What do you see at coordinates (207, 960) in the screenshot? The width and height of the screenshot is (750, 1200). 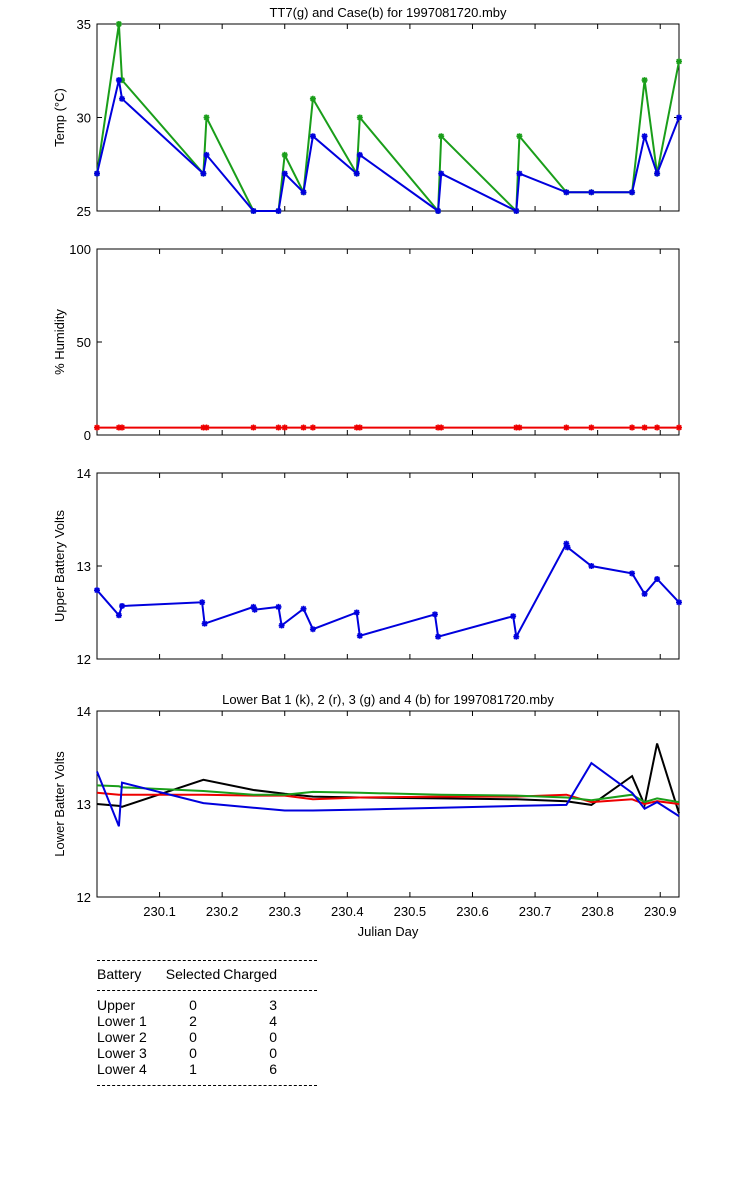 I see `table-top-rule` at bounding box center [207, 960].